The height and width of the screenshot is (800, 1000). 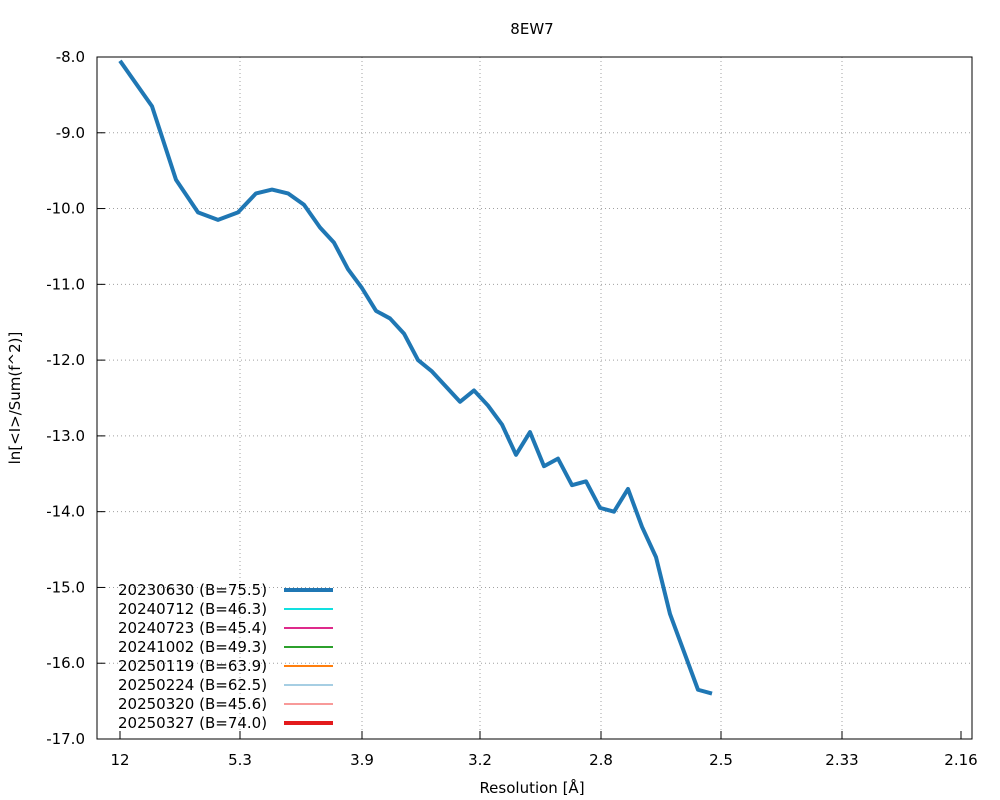 I want to click on y-tick-label: -13.0, so click(x=65, y=436).